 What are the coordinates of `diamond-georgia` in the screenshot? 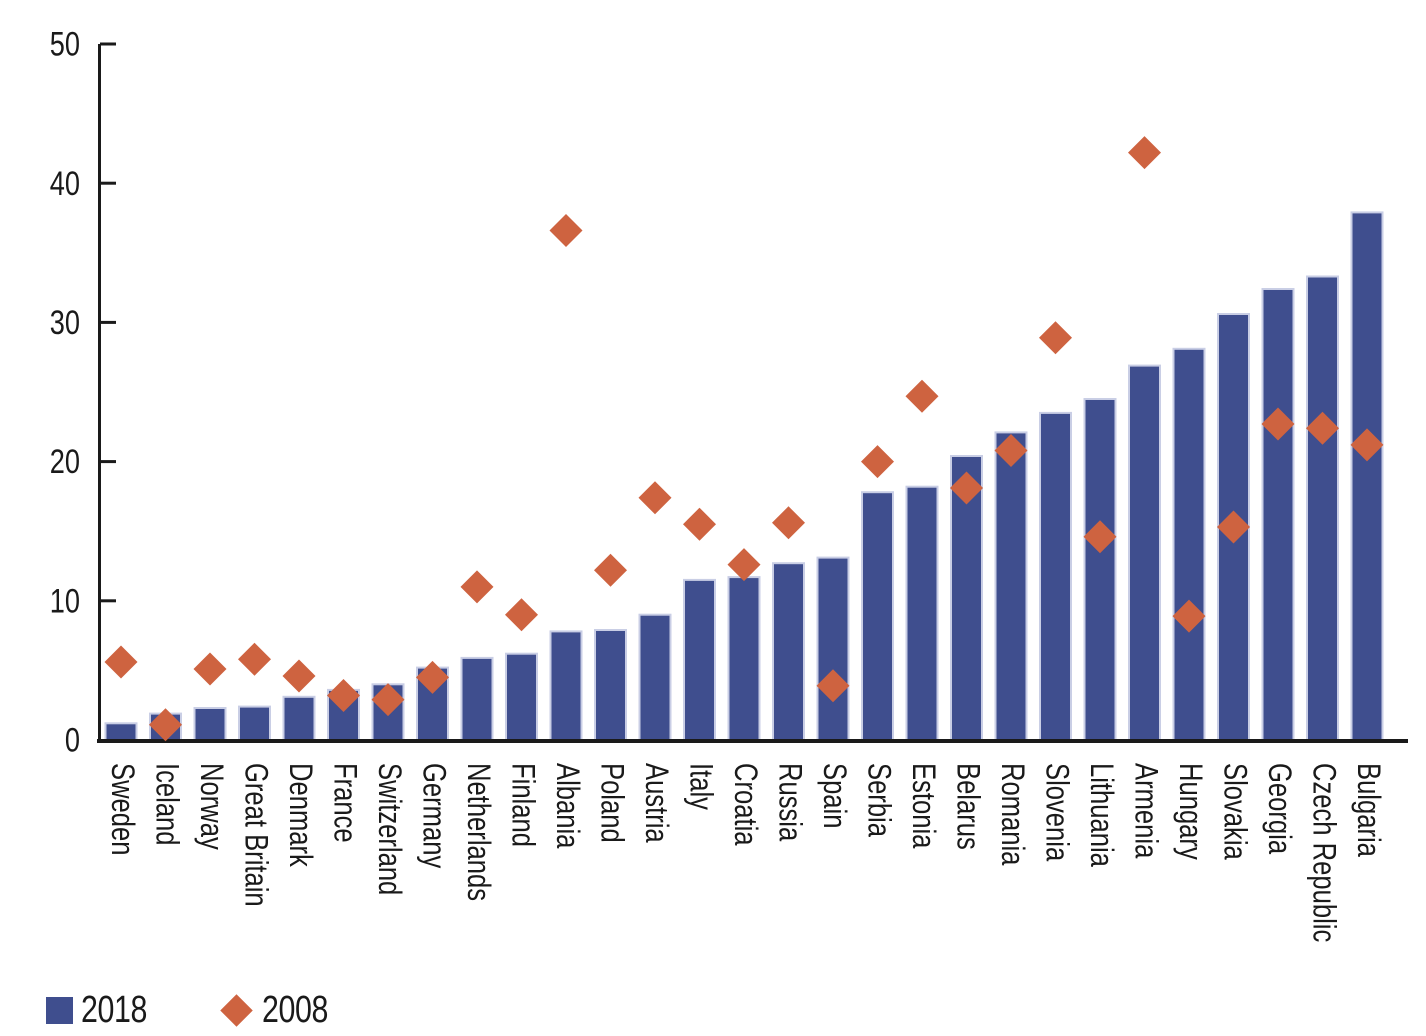 It's located at (1278, 424).